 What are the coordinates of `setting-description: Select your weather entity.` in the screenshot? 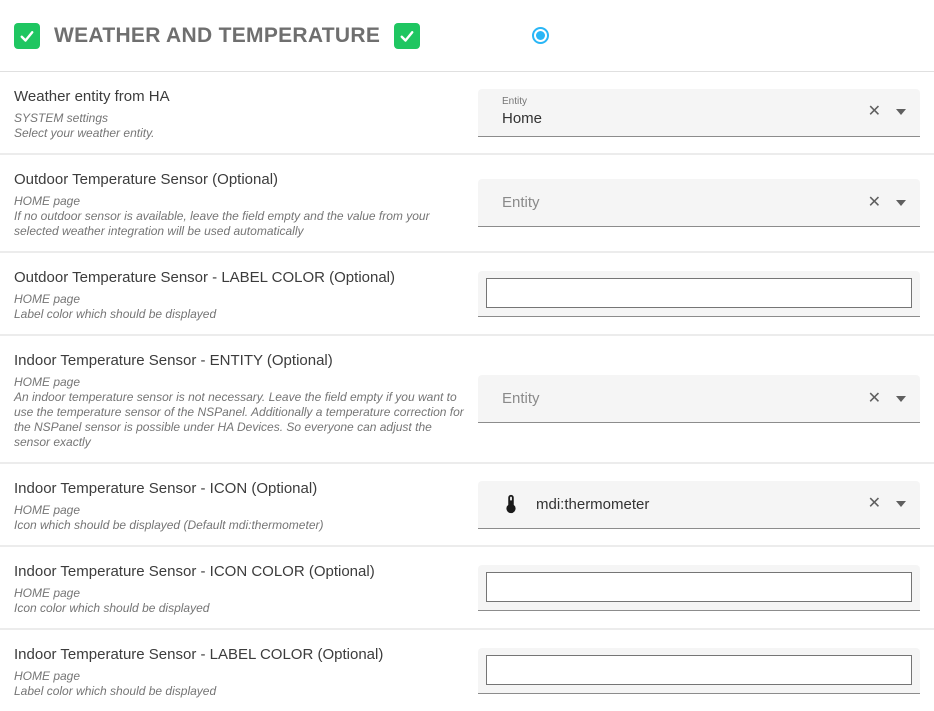 It's located at (84, 133).